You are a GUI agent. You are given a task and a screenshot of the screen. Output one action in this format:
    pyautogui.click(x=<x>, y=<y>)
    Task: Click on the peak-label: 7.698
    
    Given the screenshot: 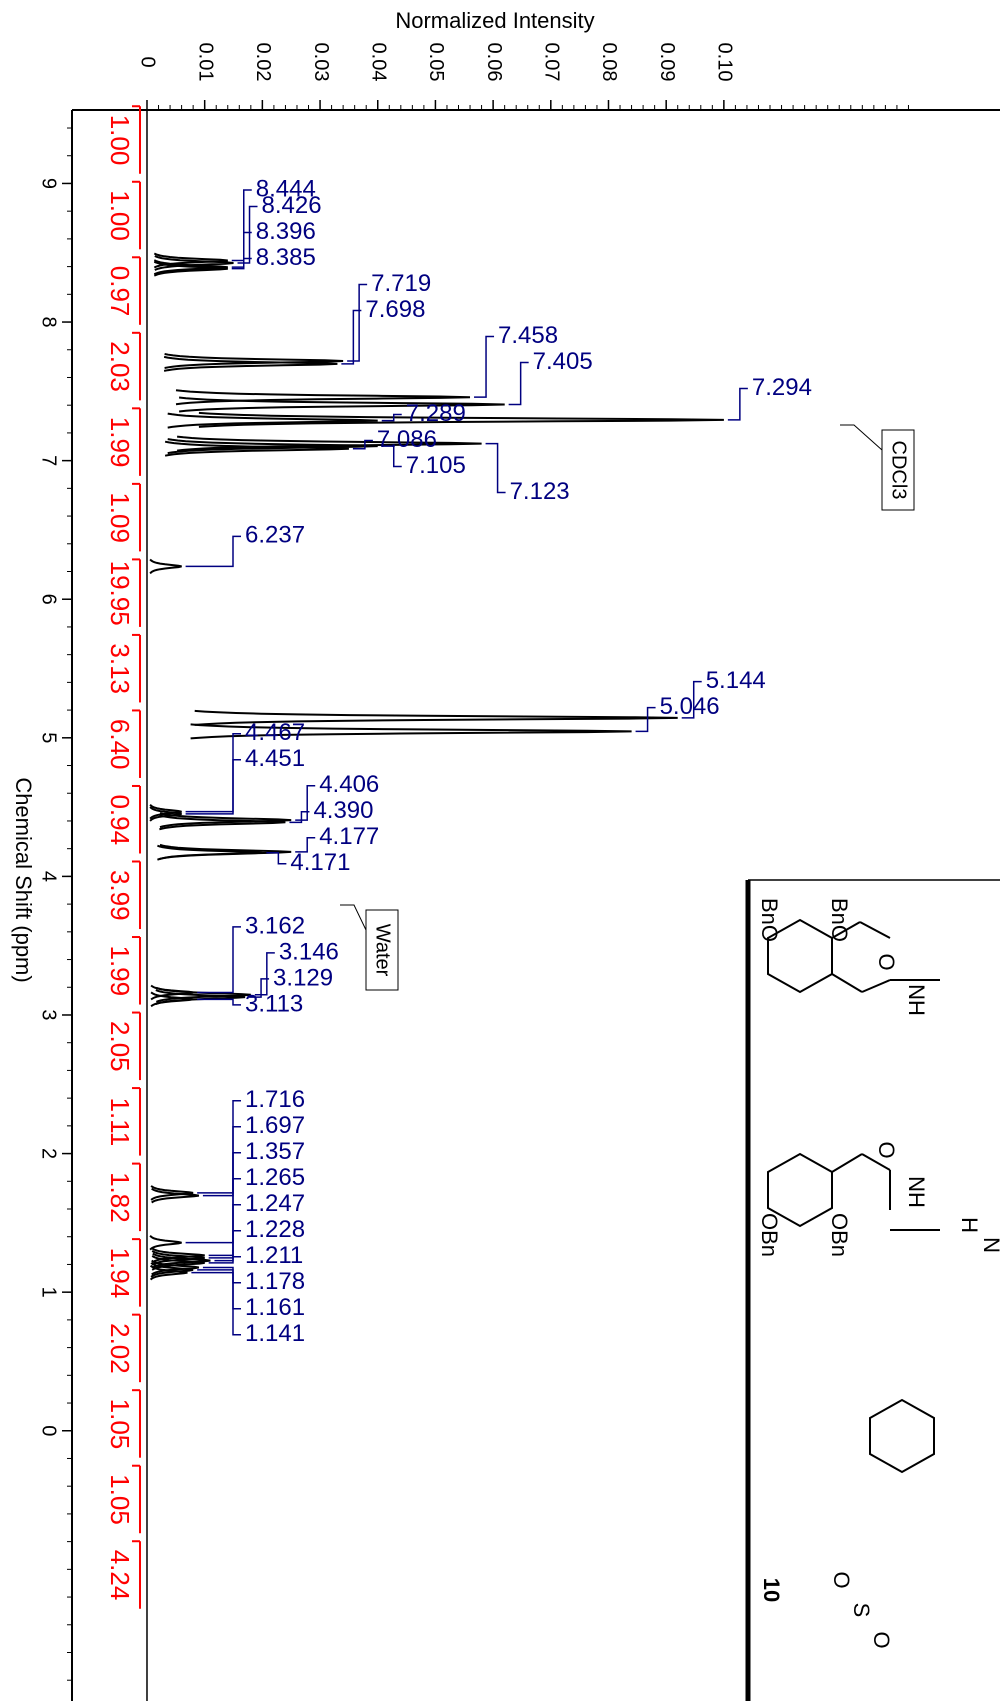 What is the action you would take?
    pyautogui.click(x=395, y=309)
    